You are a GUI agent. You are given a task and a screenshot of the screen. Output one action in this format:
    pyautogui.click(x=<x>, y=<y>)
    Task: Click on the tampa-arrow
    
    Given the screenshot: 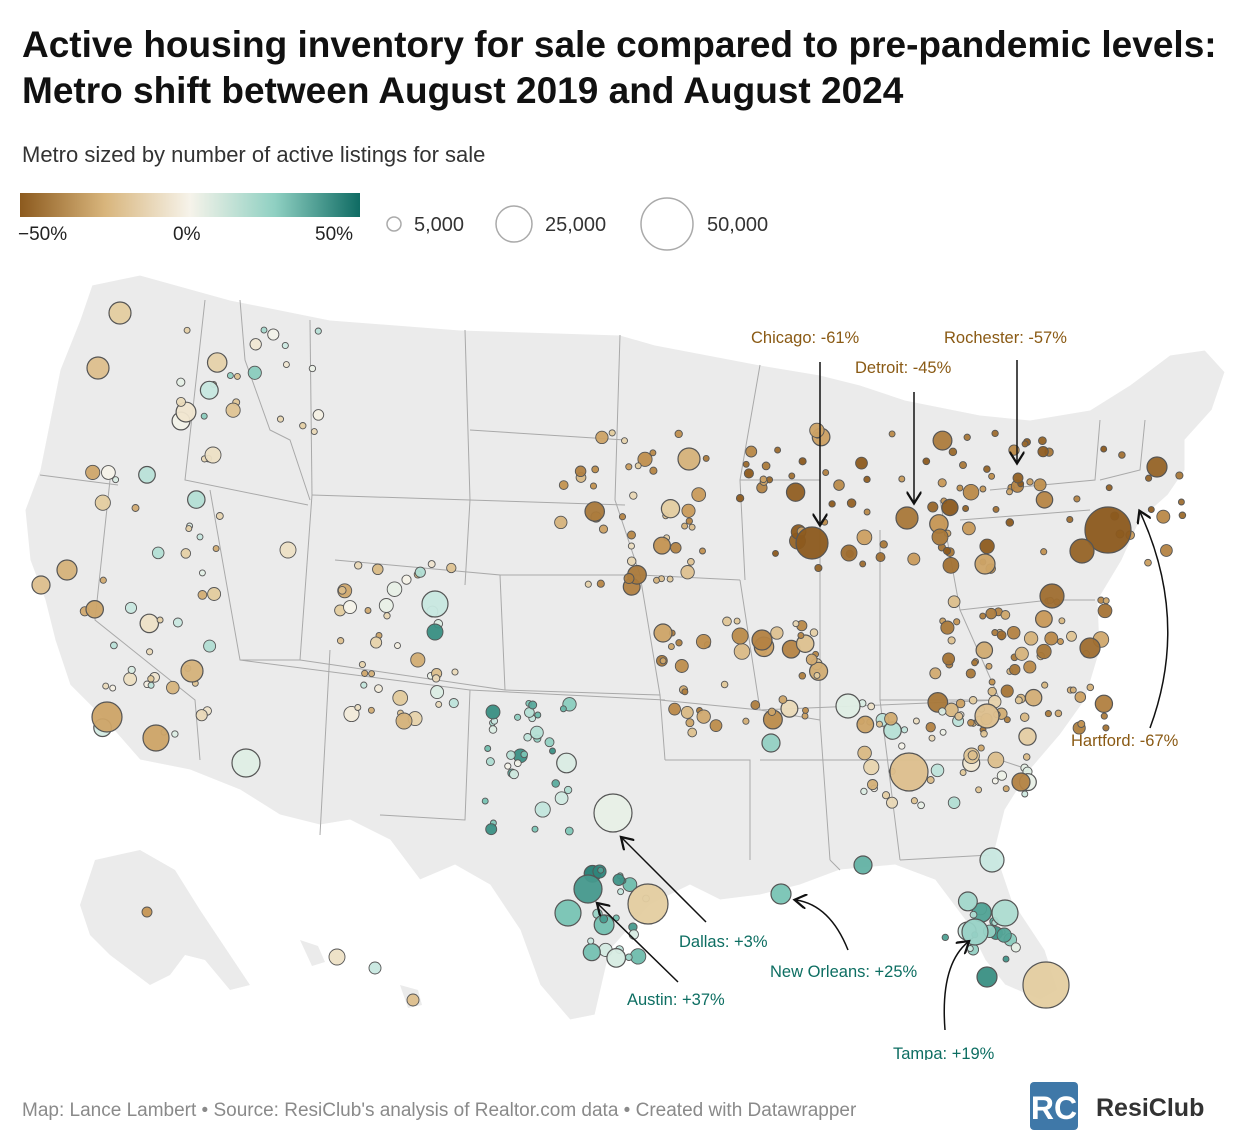 What is the action you would take?
    pyautogui.click(x=955, y=986)
    